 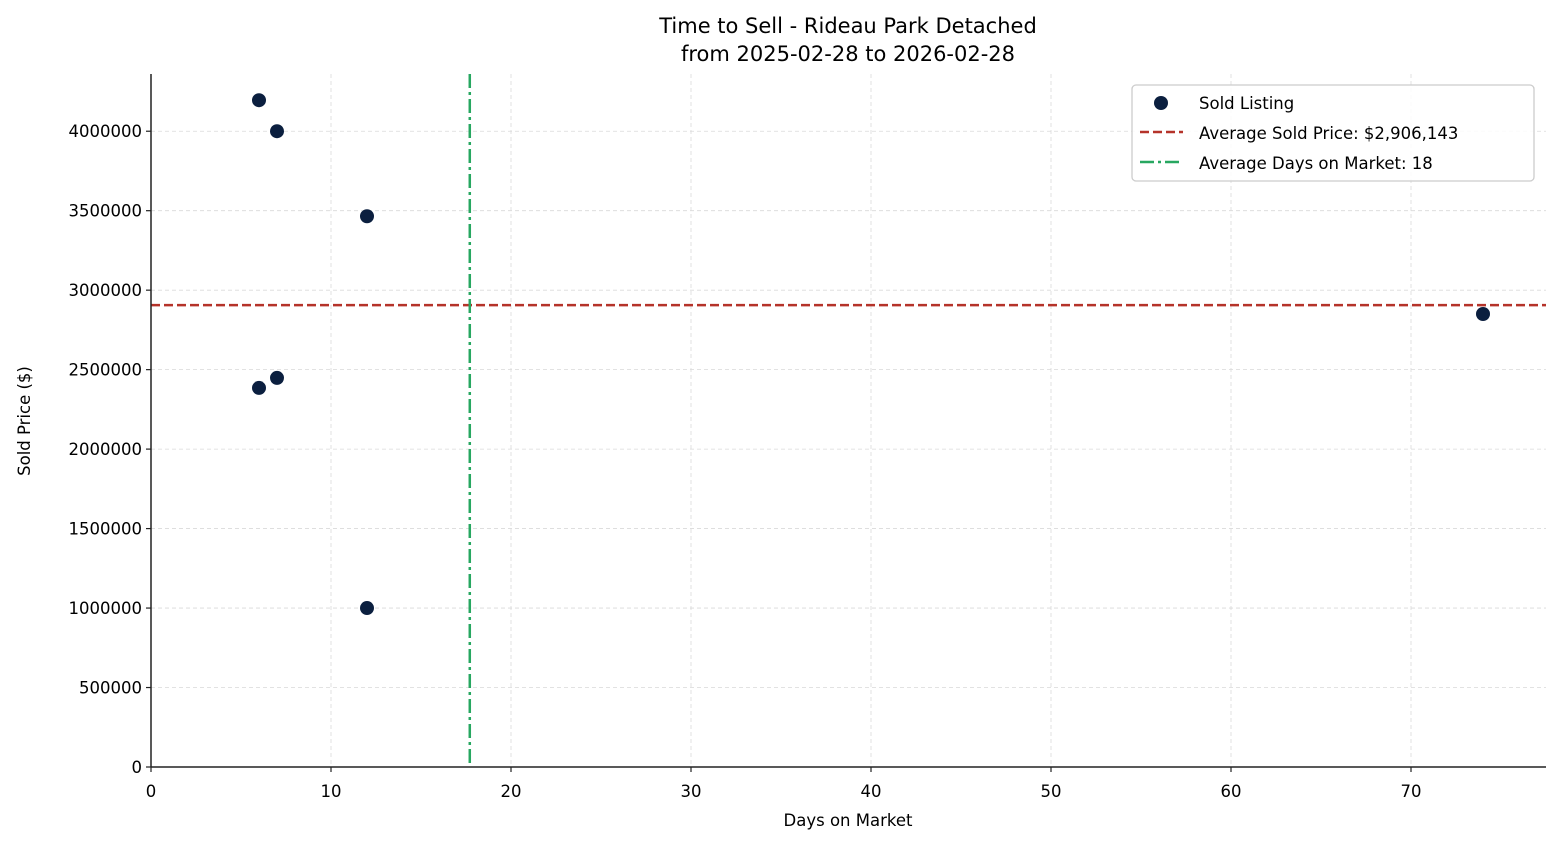 I want to click on x-tick-label: 30, so click(x=691, y=791).